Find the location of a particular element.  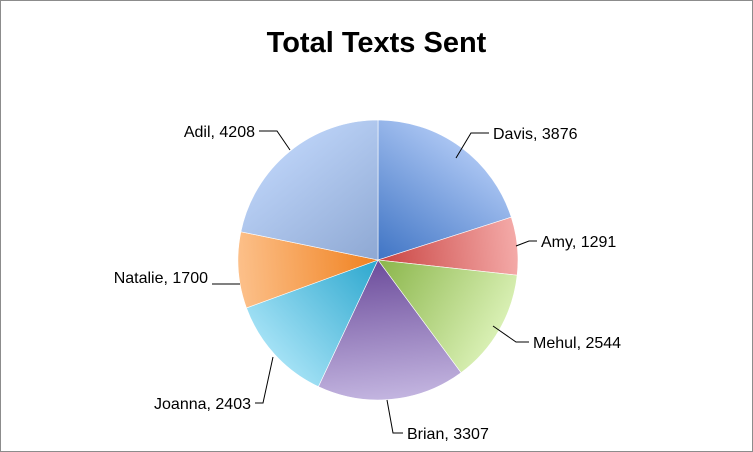

pie-slice-davis is located at coordinates (444, 190).